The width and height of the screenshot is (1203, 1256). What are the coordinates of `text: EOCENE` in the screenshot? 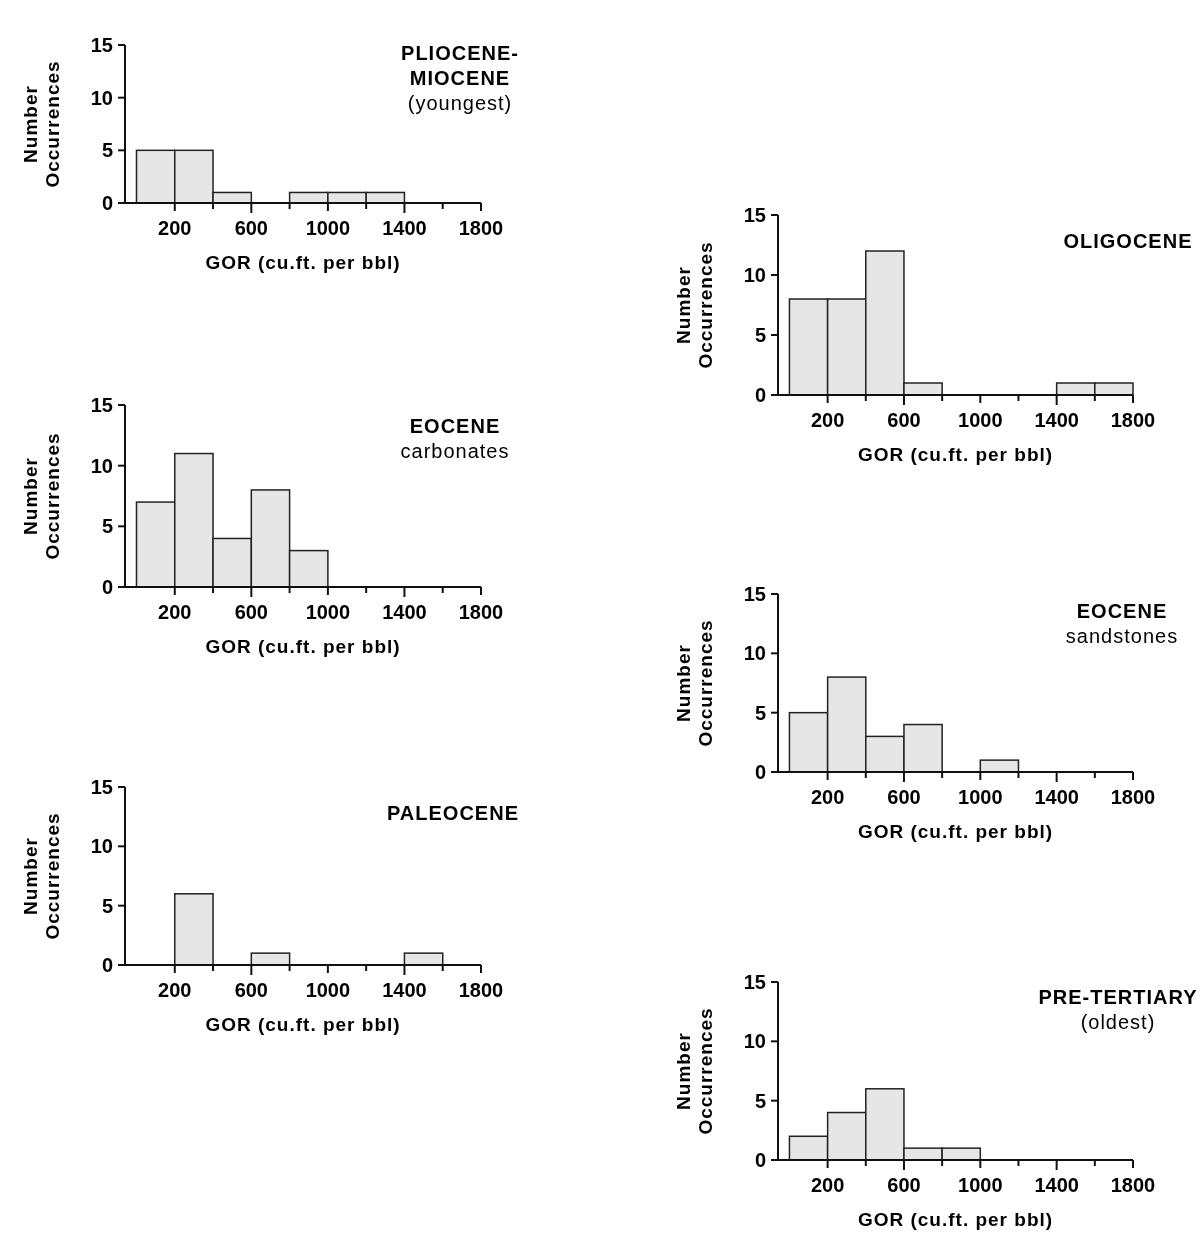 It's located at (455, 426).